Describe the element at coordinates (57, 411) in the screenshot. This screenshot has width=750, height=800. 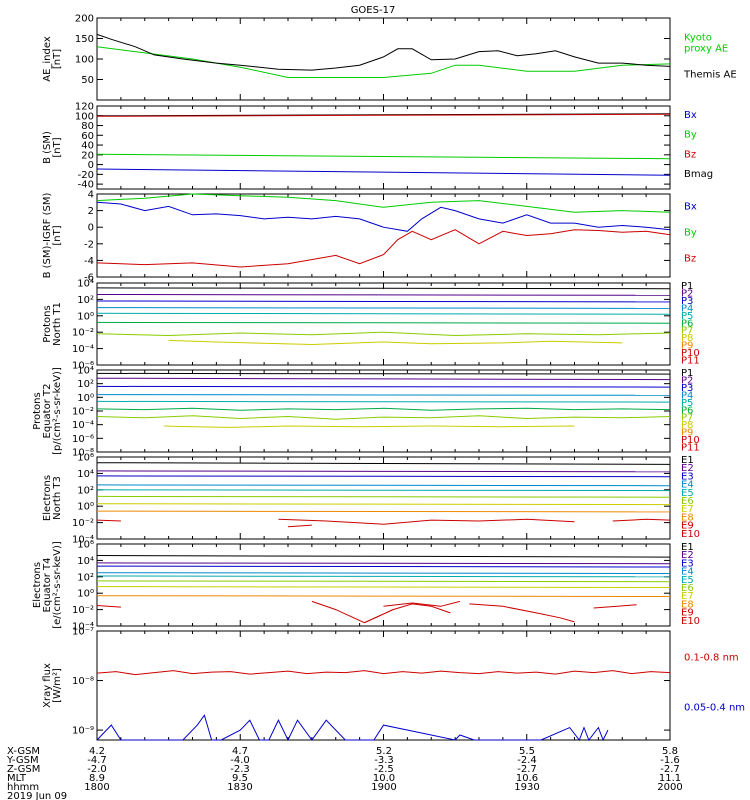
I see `y-axis-label: [p/(cm²-s-sr-keV)]` at that location.